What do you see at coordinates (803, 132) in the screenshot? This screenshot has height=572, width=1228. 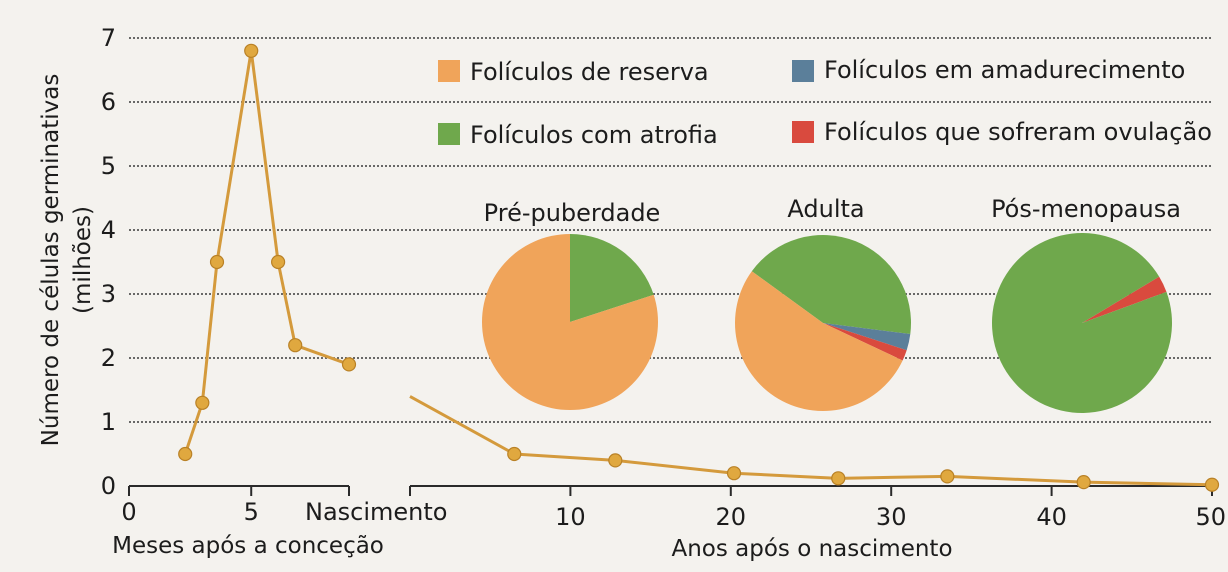 I see `legend-swatch-ovulacao` at bounding box center [803, 132].